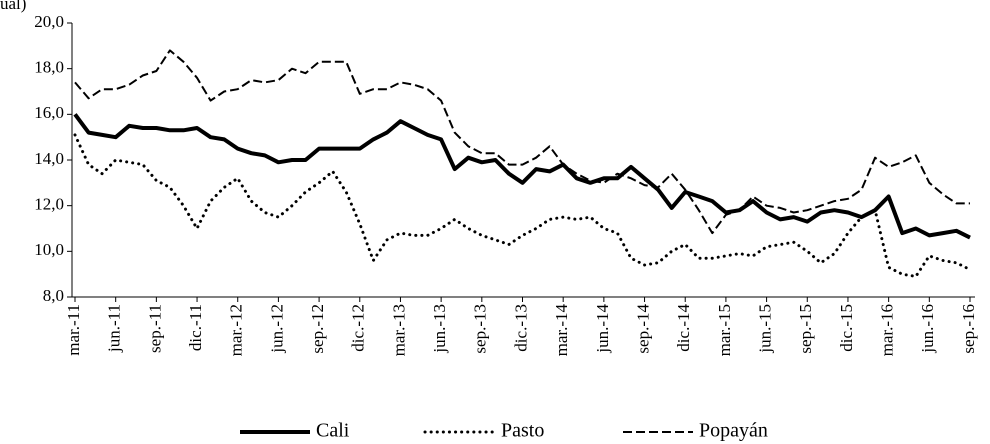 The height and width of the screenshot is (444, 990). I want to click on x-tick-label: dic.-15, so click(846, 328).